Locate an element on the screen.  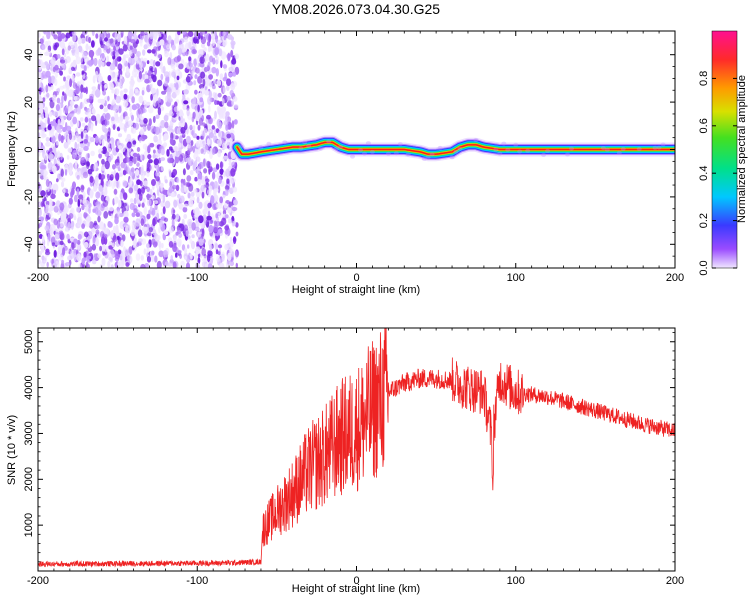
colorbar-label: Normalized spectral amplitude is located at coordinates (742, 149).